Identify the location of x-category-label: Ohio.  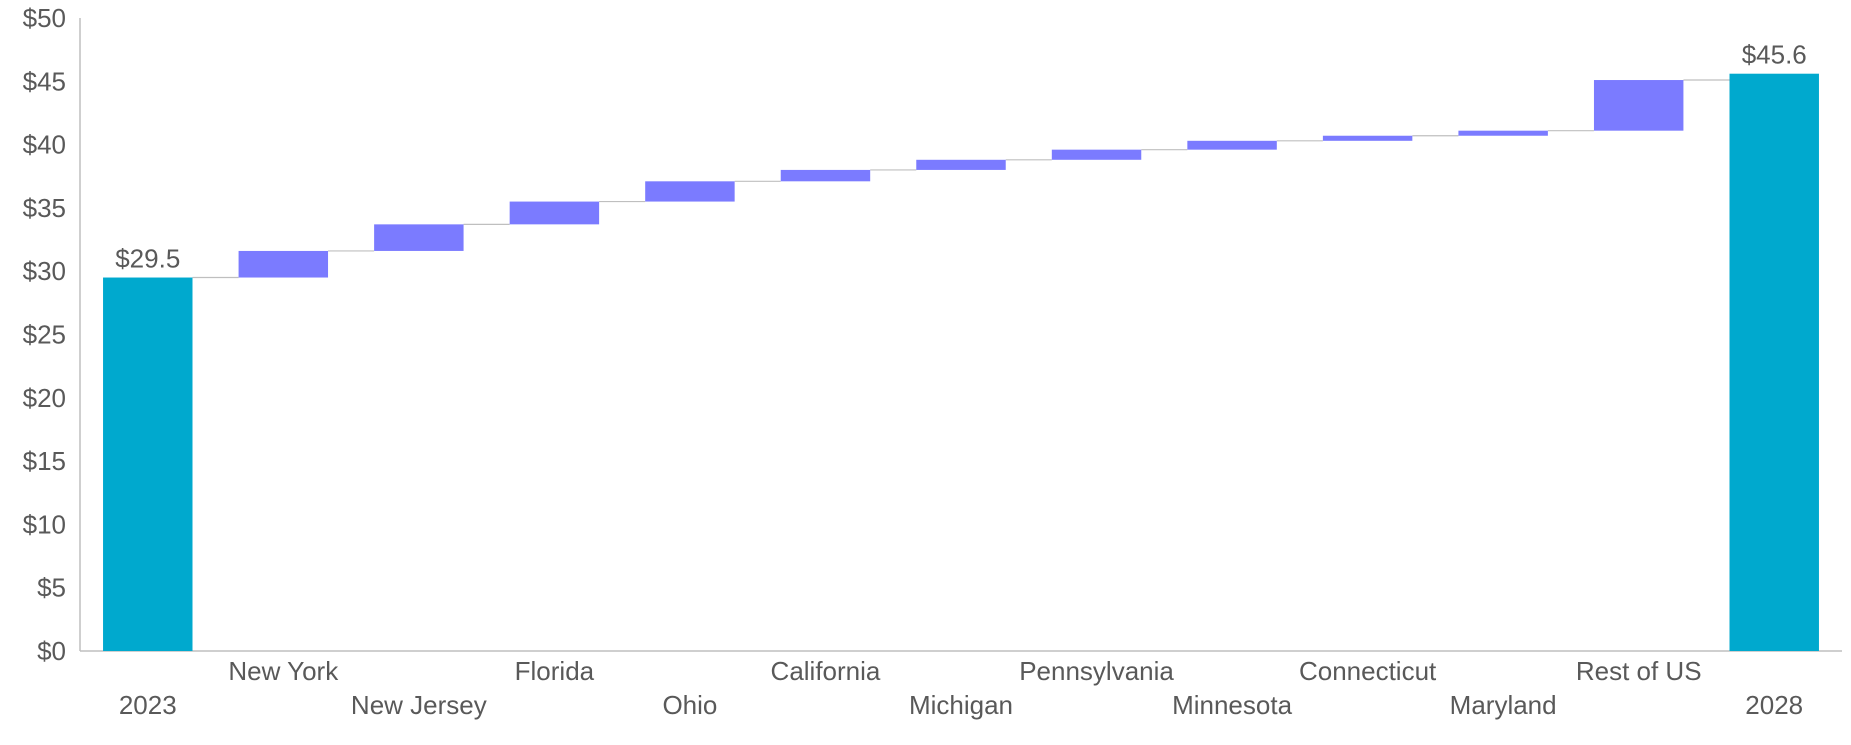
(689, 705).